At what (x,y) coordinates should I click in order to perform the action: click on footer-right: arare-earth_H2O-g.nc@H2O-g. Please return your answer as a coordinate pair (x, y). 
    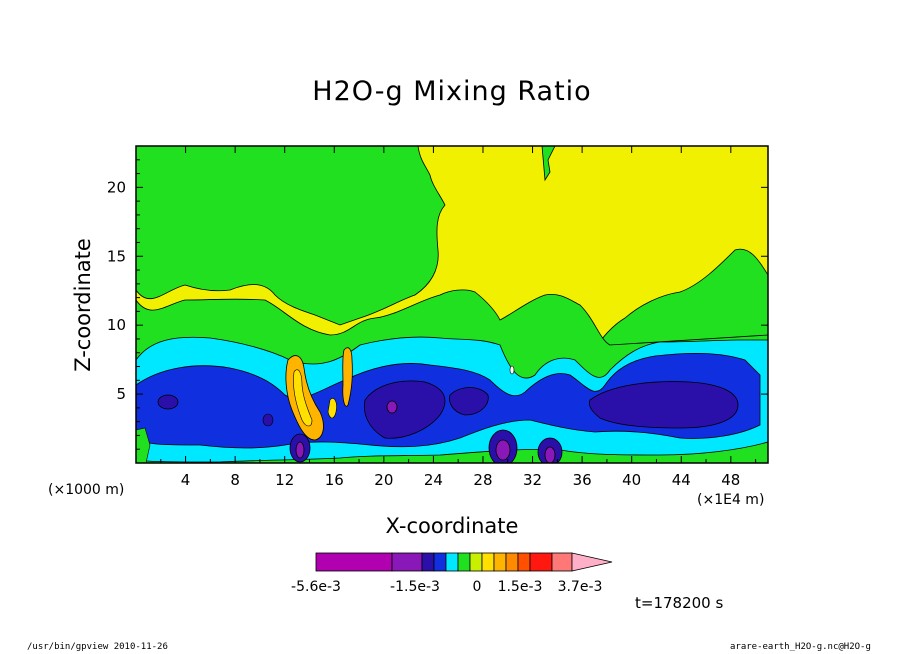
    Looking at the image, I should click on (800, 647).